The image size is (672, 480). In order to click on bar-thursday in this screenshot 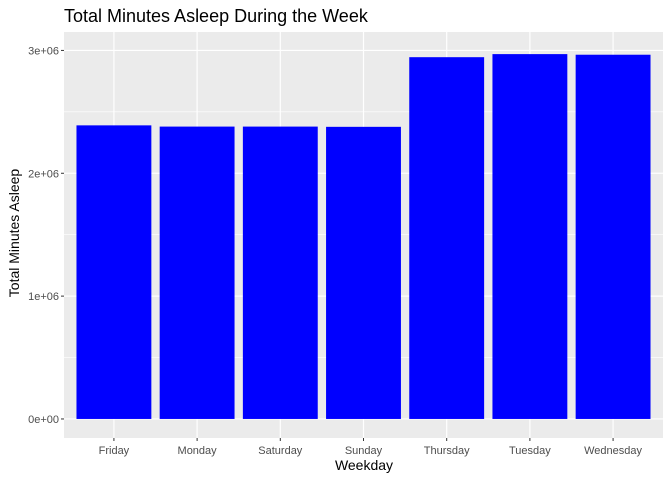, I will do `click(447, 238)`.